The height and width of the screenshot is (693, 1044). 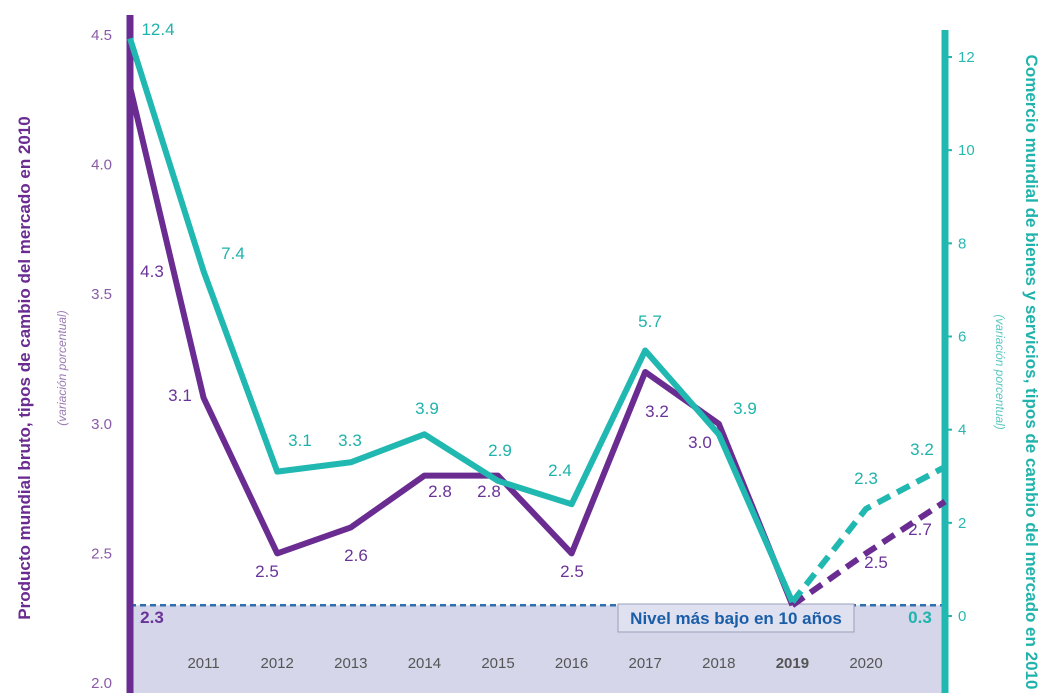 What do you see at coordinates (792, 663) in the screenshot?
I see `x-tick-label: 2019` at bounding box center [792, 663].